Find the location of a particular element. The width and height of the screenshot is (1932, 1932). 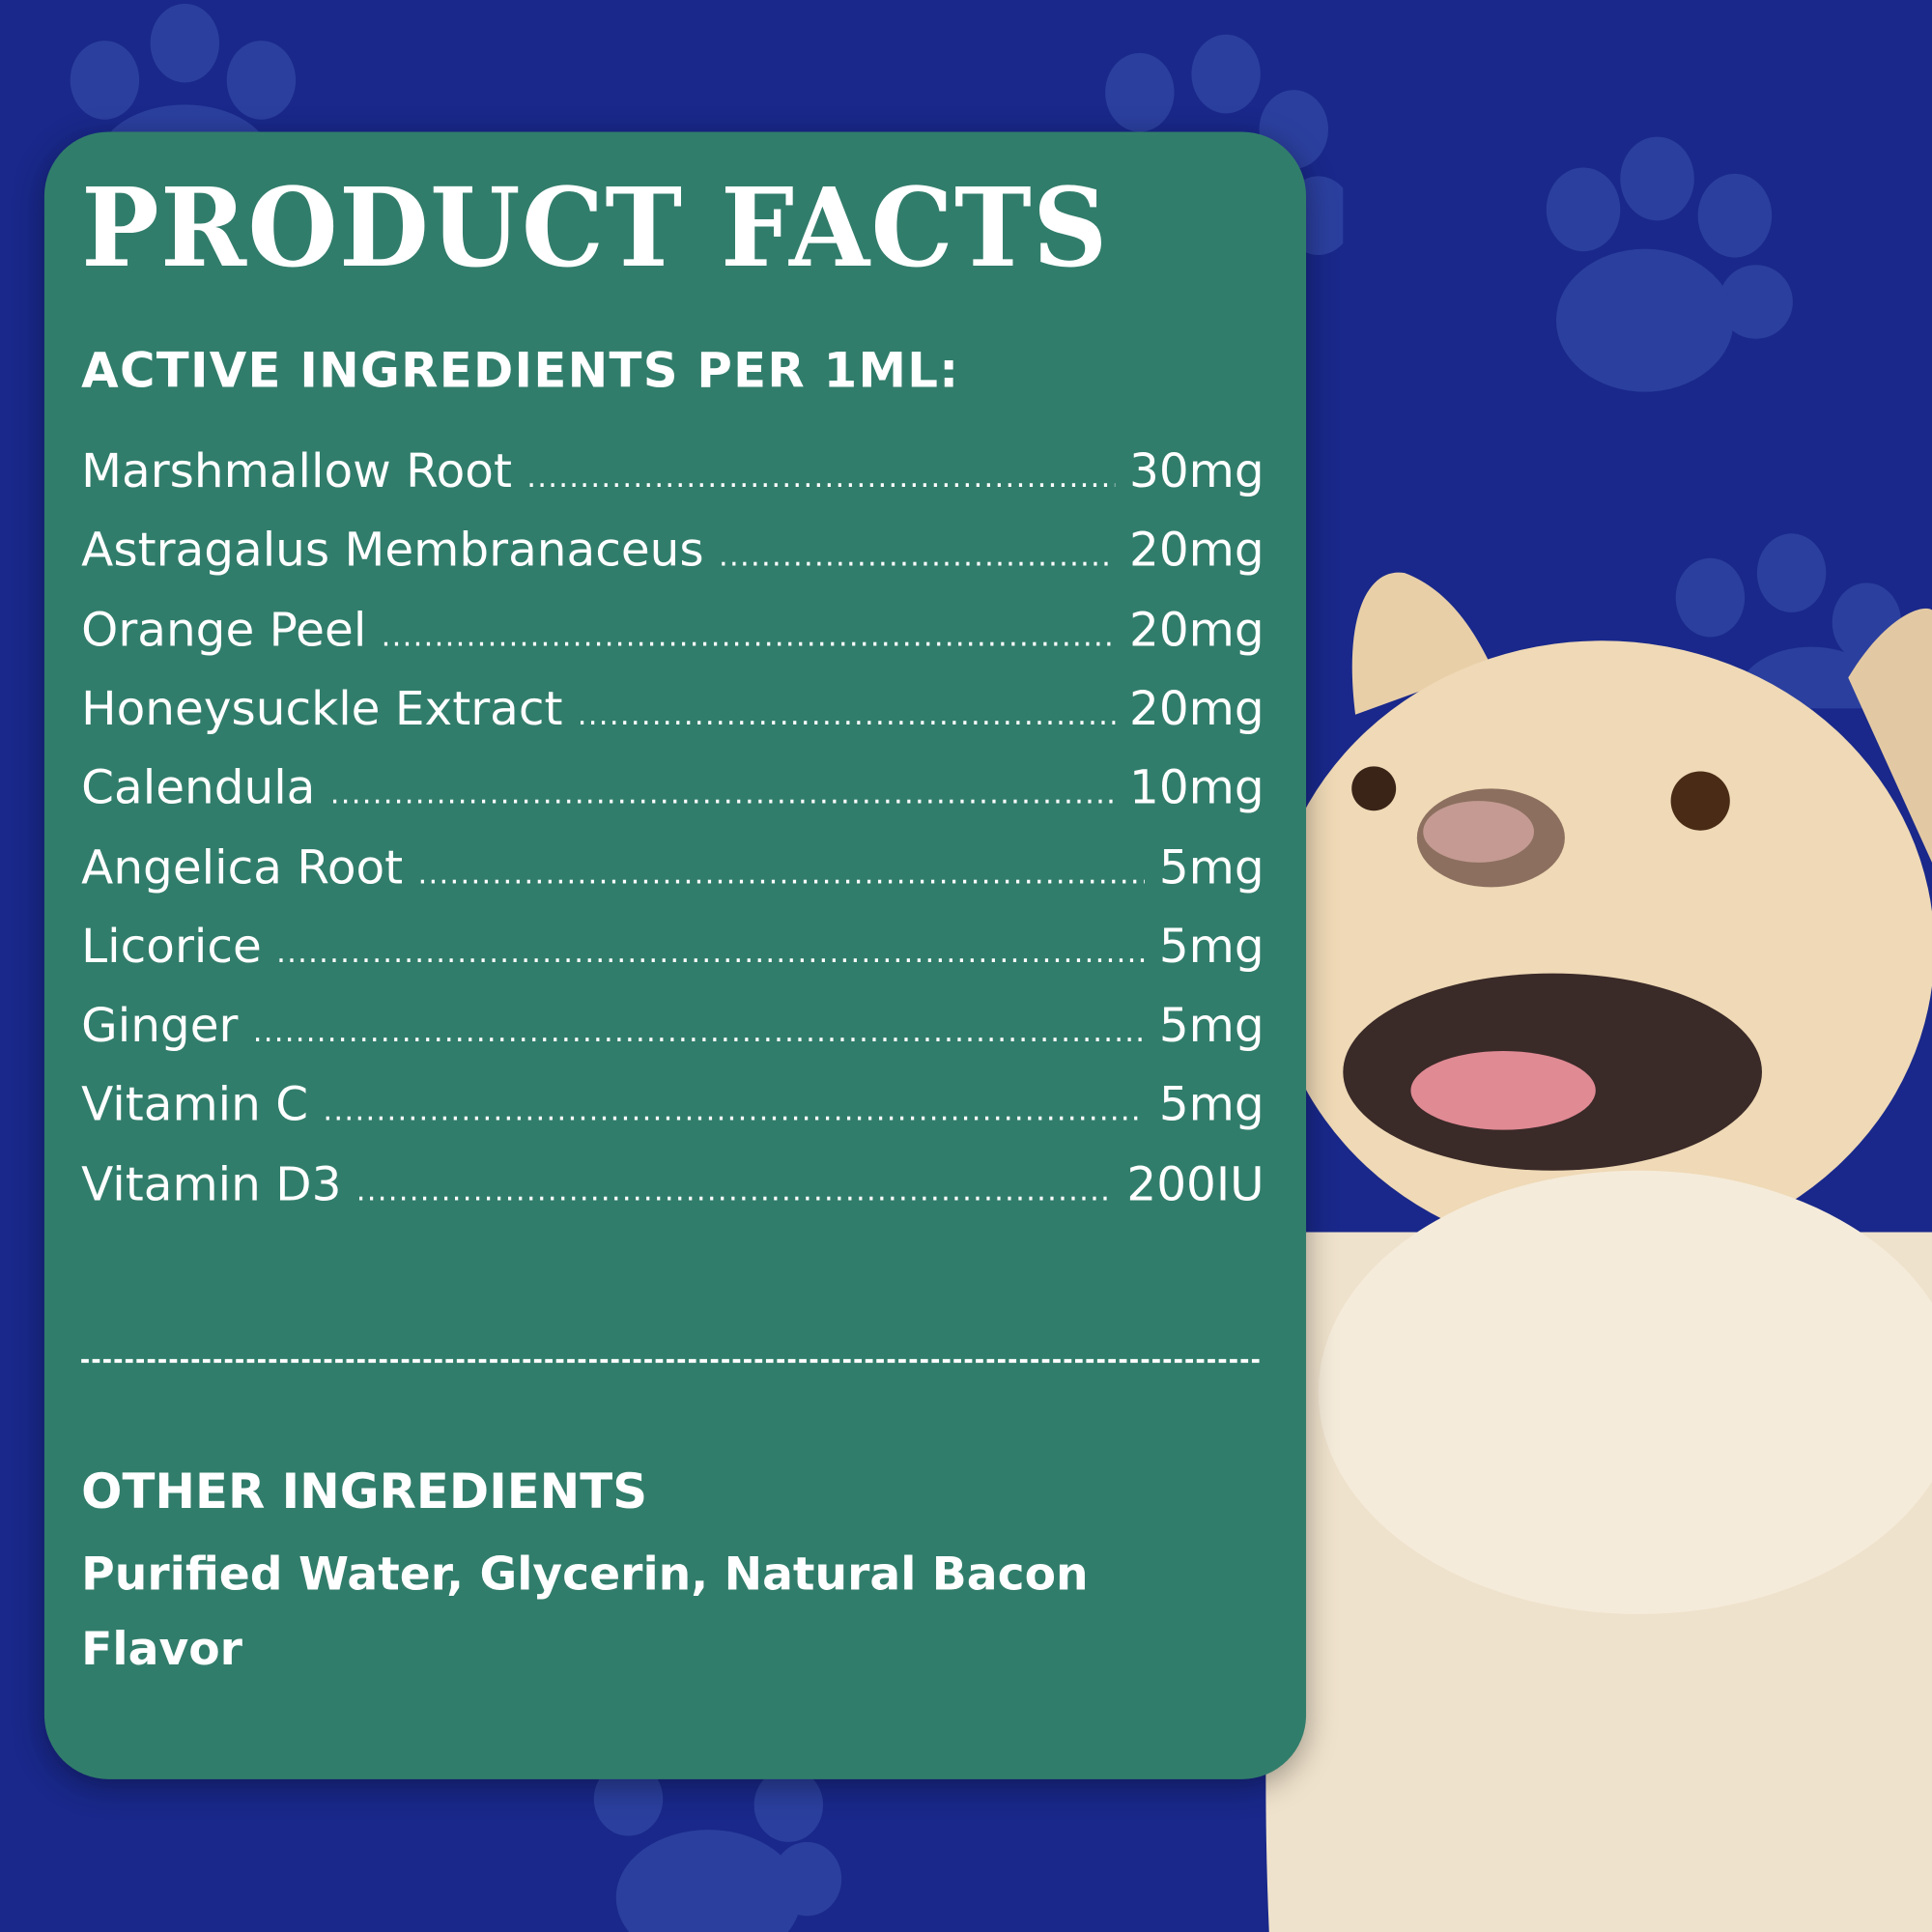

ingredient-row: Honeysuckle Extract 20mg is located at coordinates (672, 712).